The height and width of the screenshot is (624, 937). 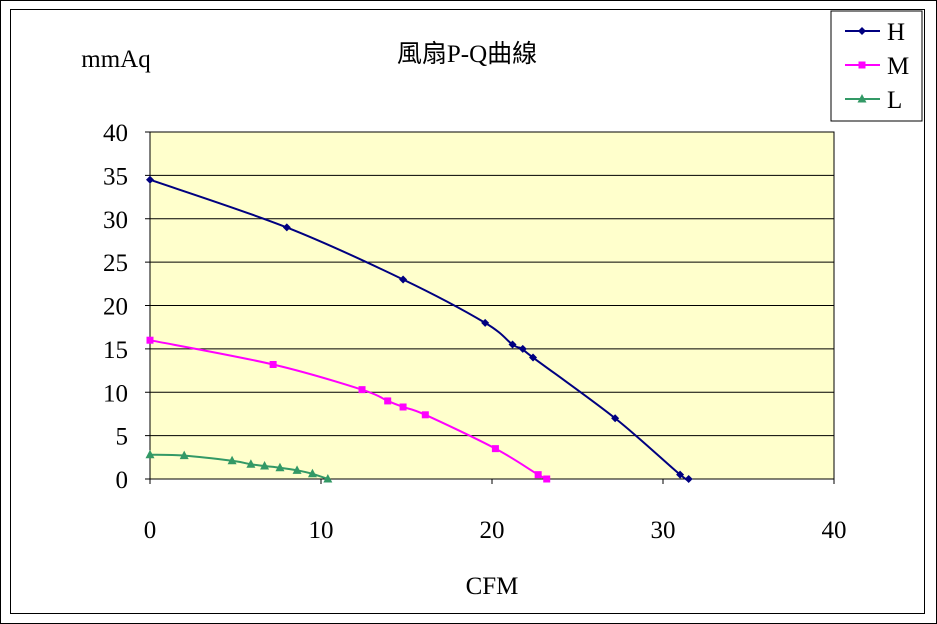 I want to click on x-tick-label: 20, so click(x=492, y=530).